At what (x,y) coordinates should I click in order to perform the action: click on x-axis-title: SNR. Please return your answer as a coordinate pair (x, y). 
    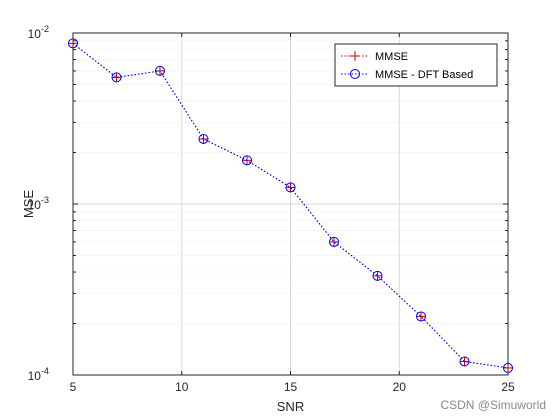
    Looking at the image, I should click on (290, 406).